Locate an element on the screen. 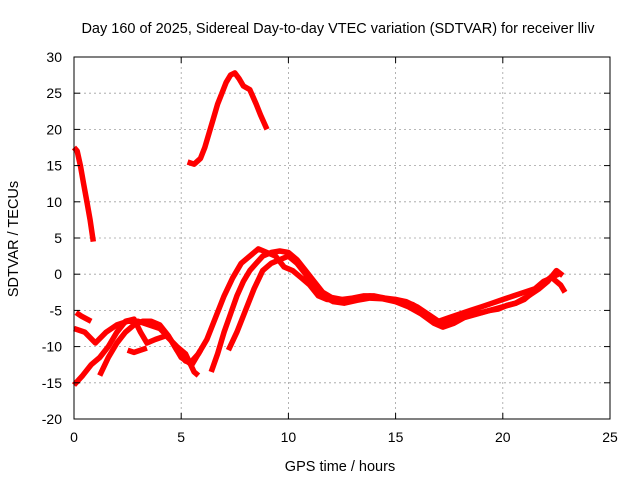 This screenshot has width=640, height=480. y-tick-label: 30 is located at coordinates (54, 57).